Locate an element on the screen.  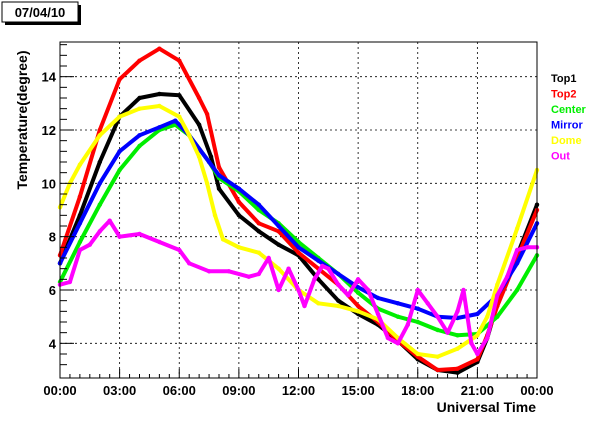
x-tick-label: 06:00 is located at coordinates (179, 390).